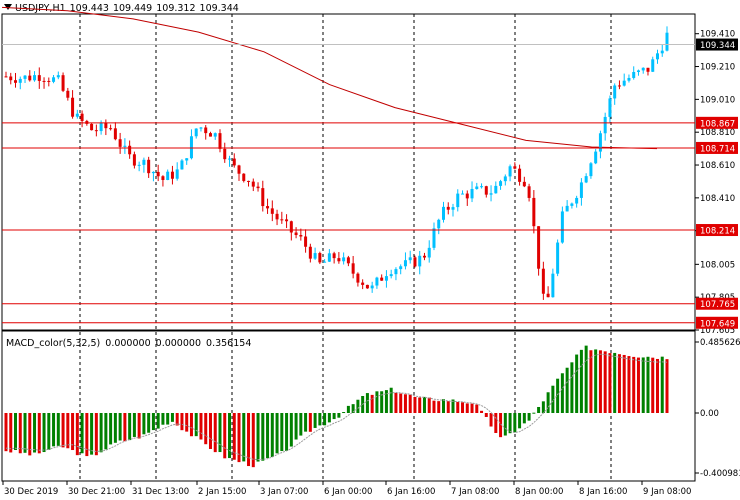 The image size is (740, 500). What do you see at coordinates (53, 343) in the screenshot?
I see `macd-title: MACD_color(5,32,5)` at bounding box center [53, 343].